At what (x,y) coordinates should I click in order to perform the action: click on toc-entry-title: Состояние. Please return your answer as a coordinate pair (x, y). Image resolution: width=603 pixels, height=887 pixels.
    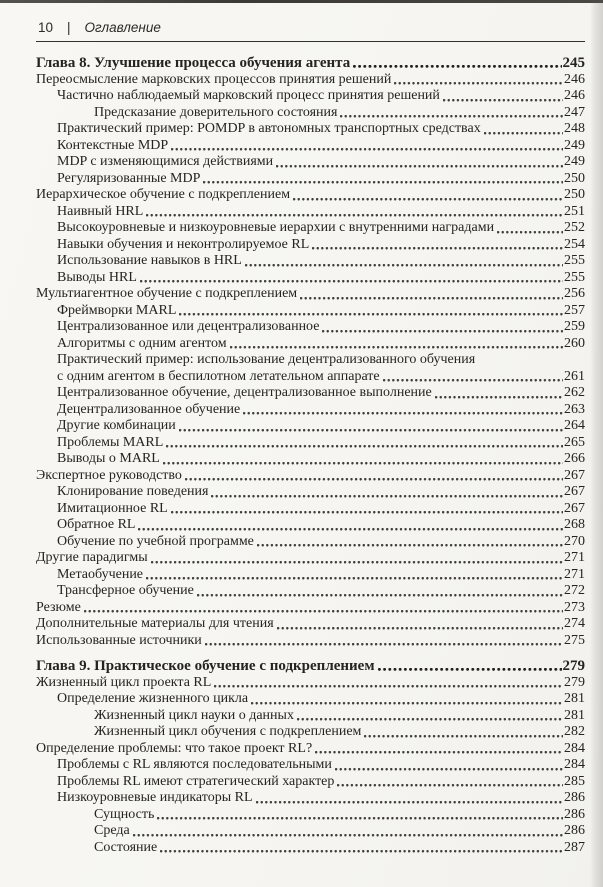
    Looking at the image, I should click on (126, 847).